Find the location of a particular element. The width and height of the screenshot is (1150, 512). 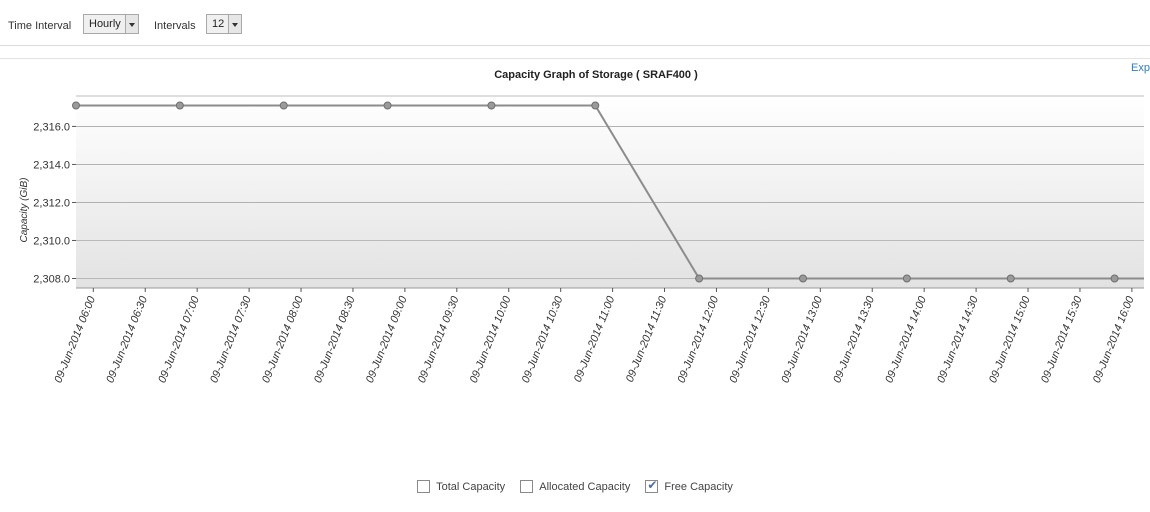

time-interval-label: Time Interval is located at coordinates (40, 26).